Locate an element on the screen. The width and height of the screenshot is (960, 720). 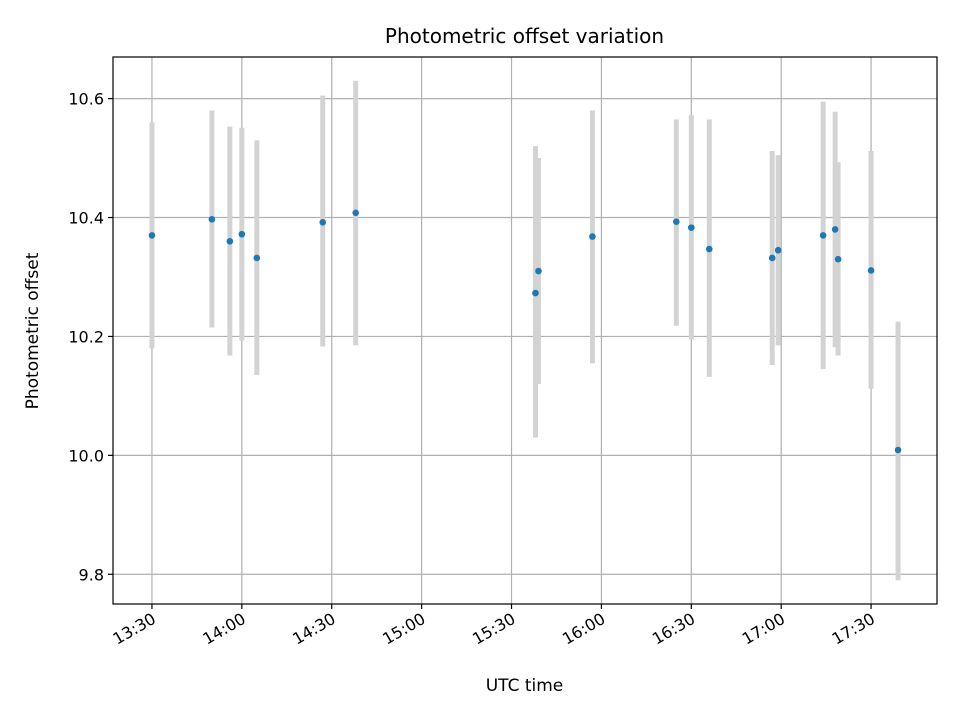
x-tick-label: 15:00 is located at coordinates (403, 629).